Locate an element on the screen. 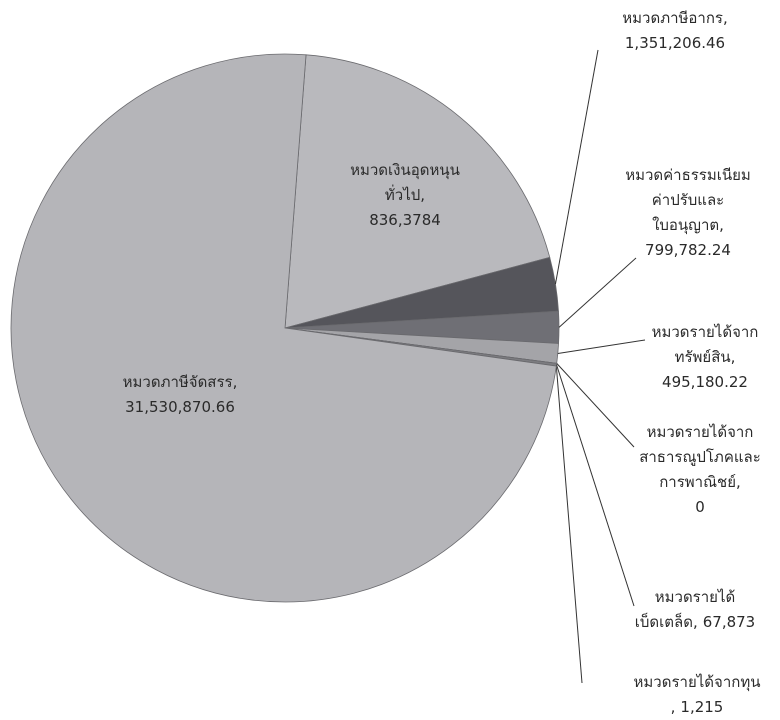  slice-name: หมวดค่าธรรมเนียม ค่าปรับและ ใบอนุญาต is located at coordinates (688, 200).